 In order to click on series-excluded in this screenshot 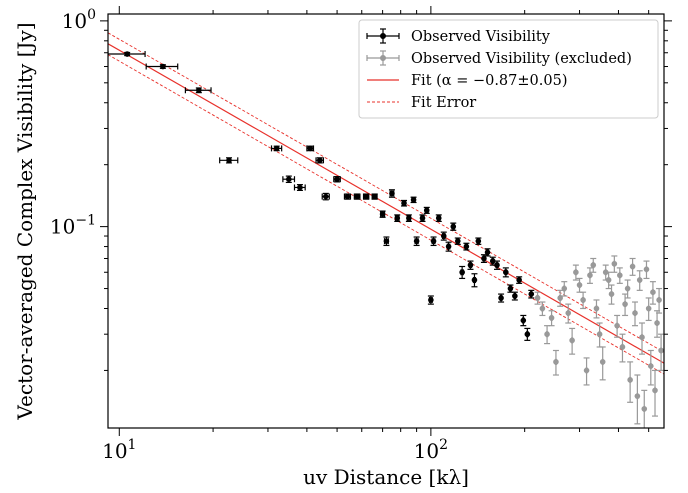, I will do `click(599, 341)`.